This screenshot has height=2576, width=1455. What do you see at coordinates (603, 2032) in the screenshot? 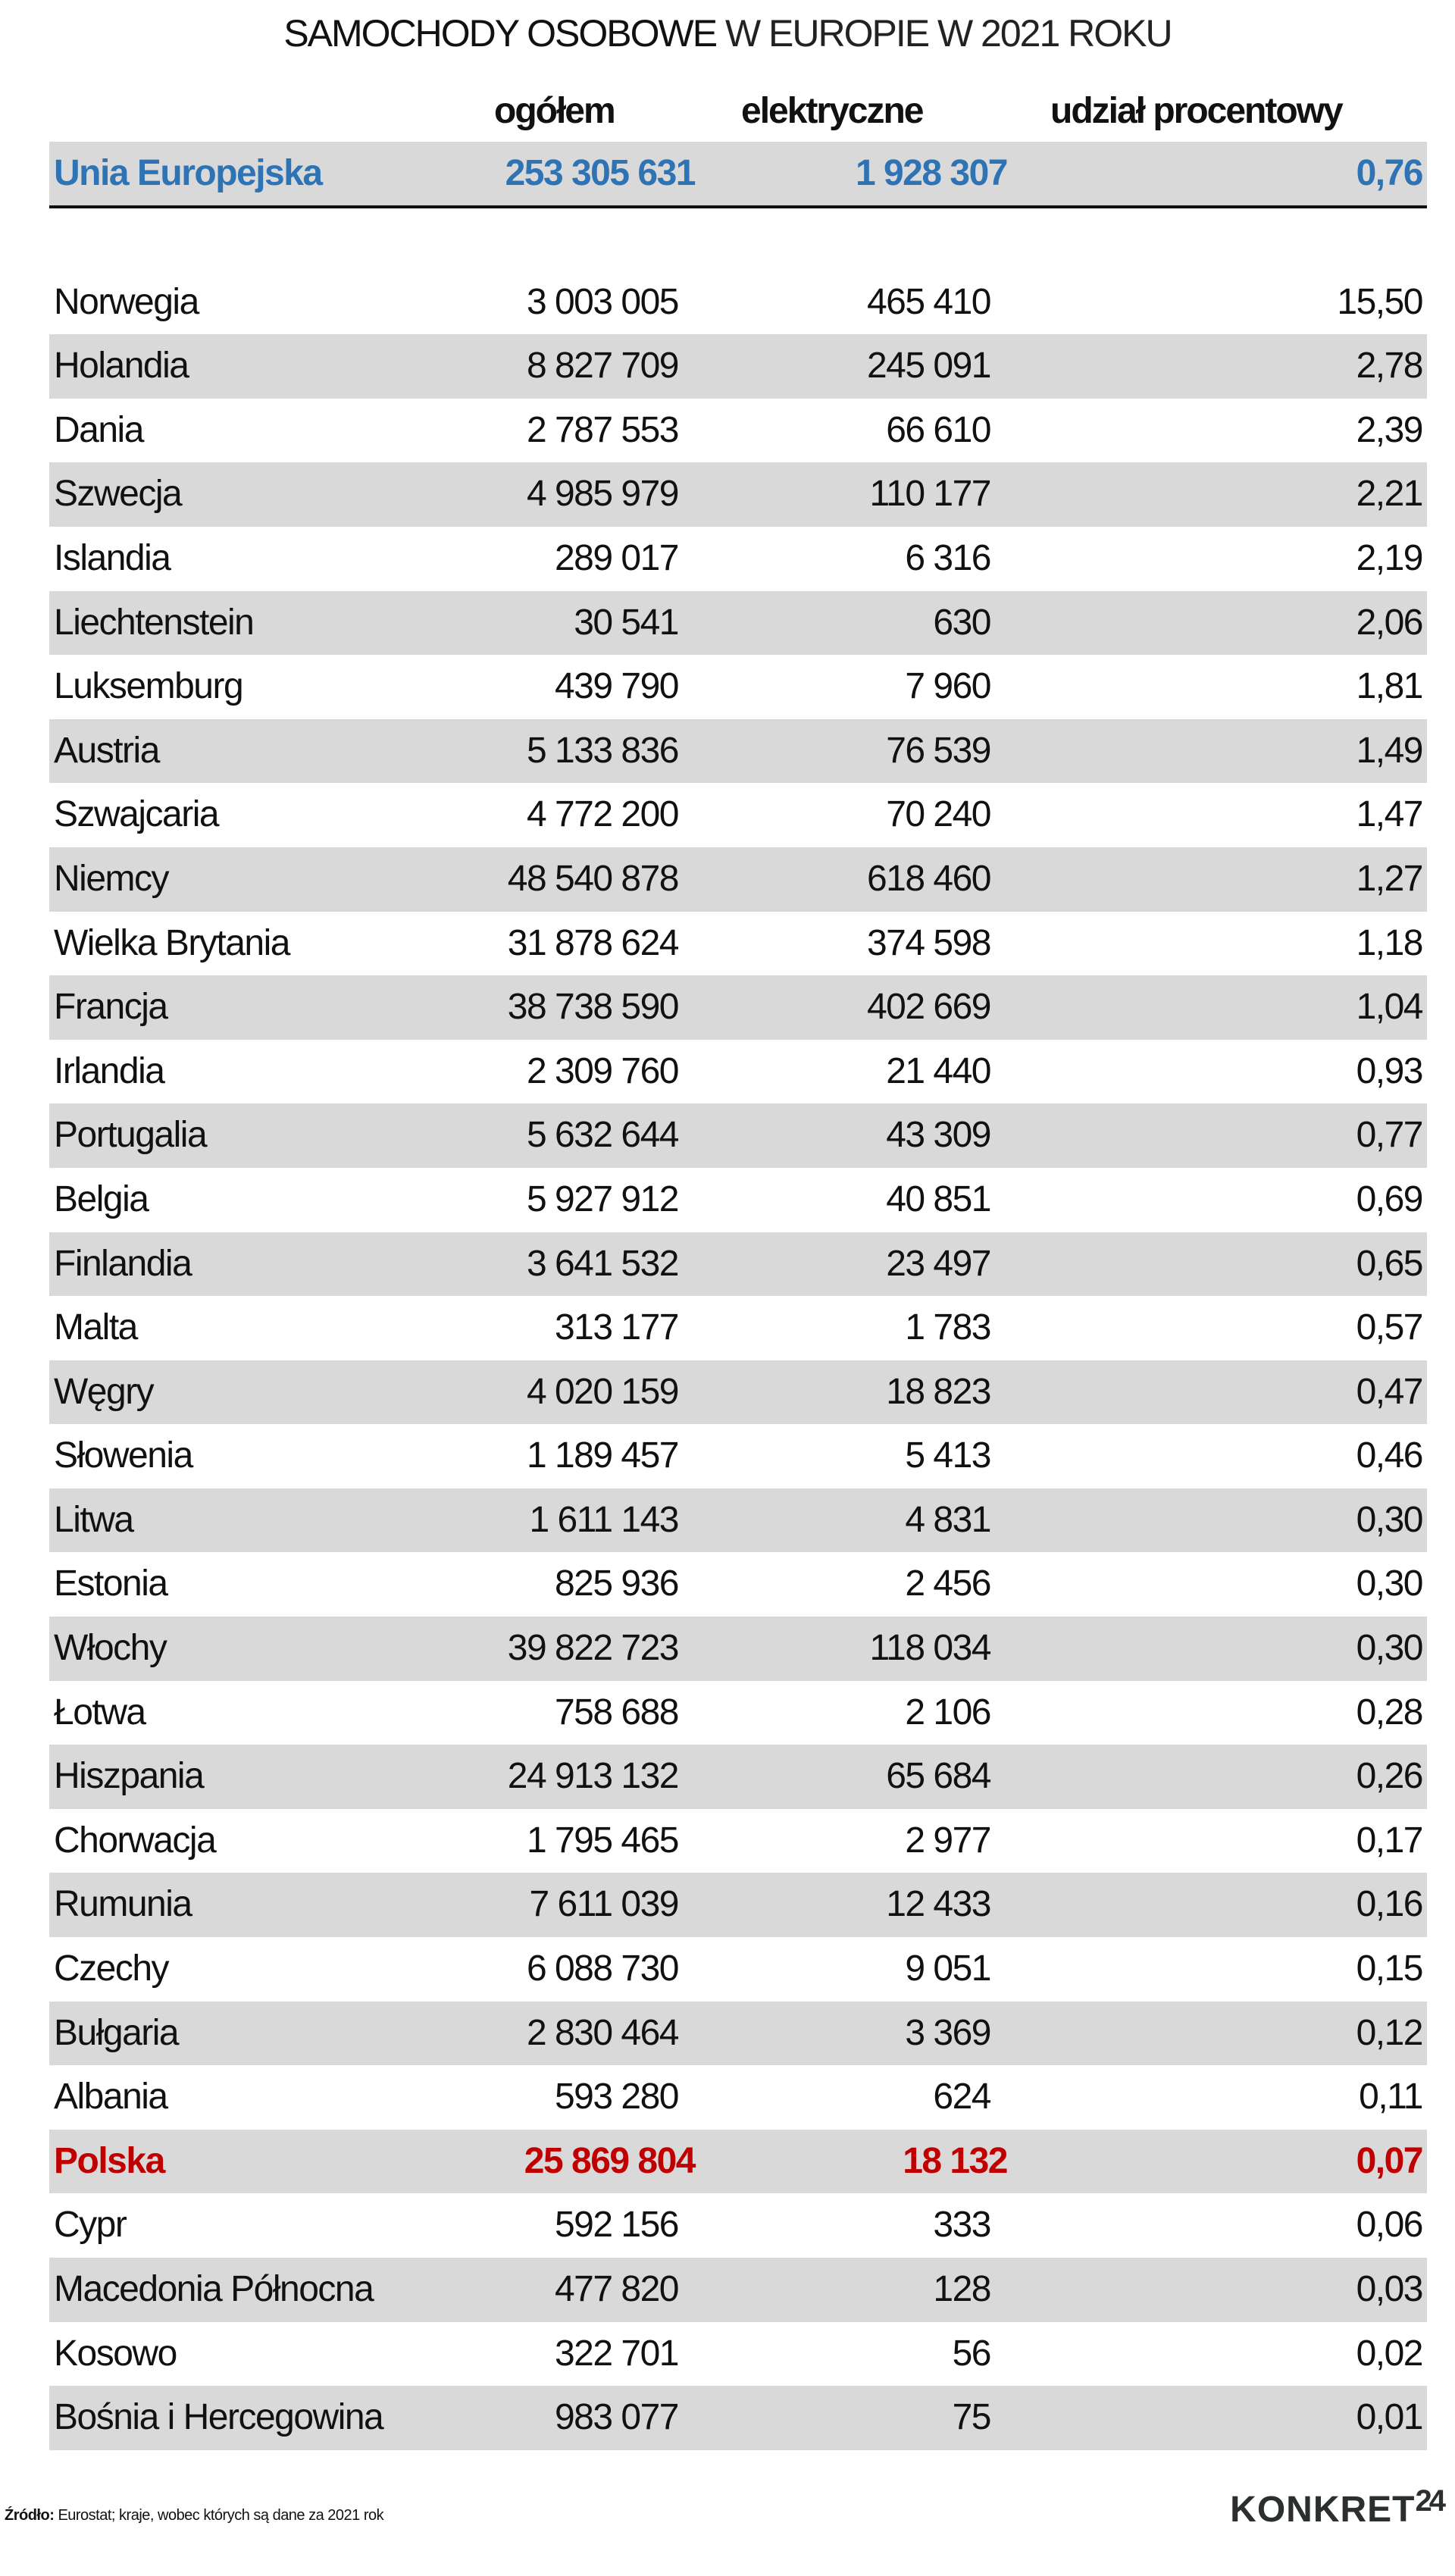
I see `total-cars: 2 830 464` at bounding box center [603, 2032].